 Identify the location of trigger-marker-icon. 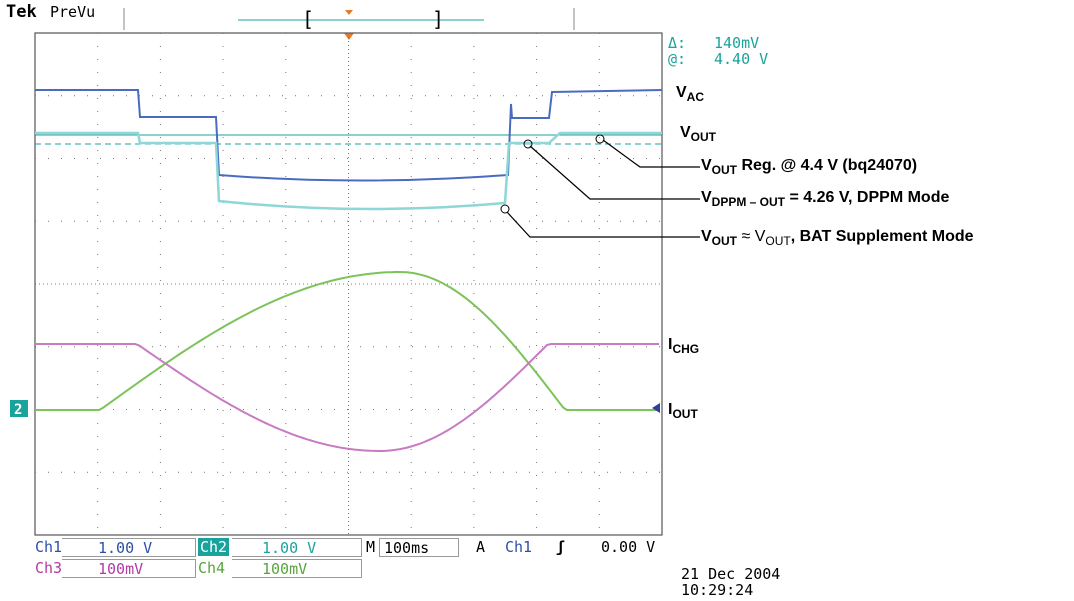
(349, 36).